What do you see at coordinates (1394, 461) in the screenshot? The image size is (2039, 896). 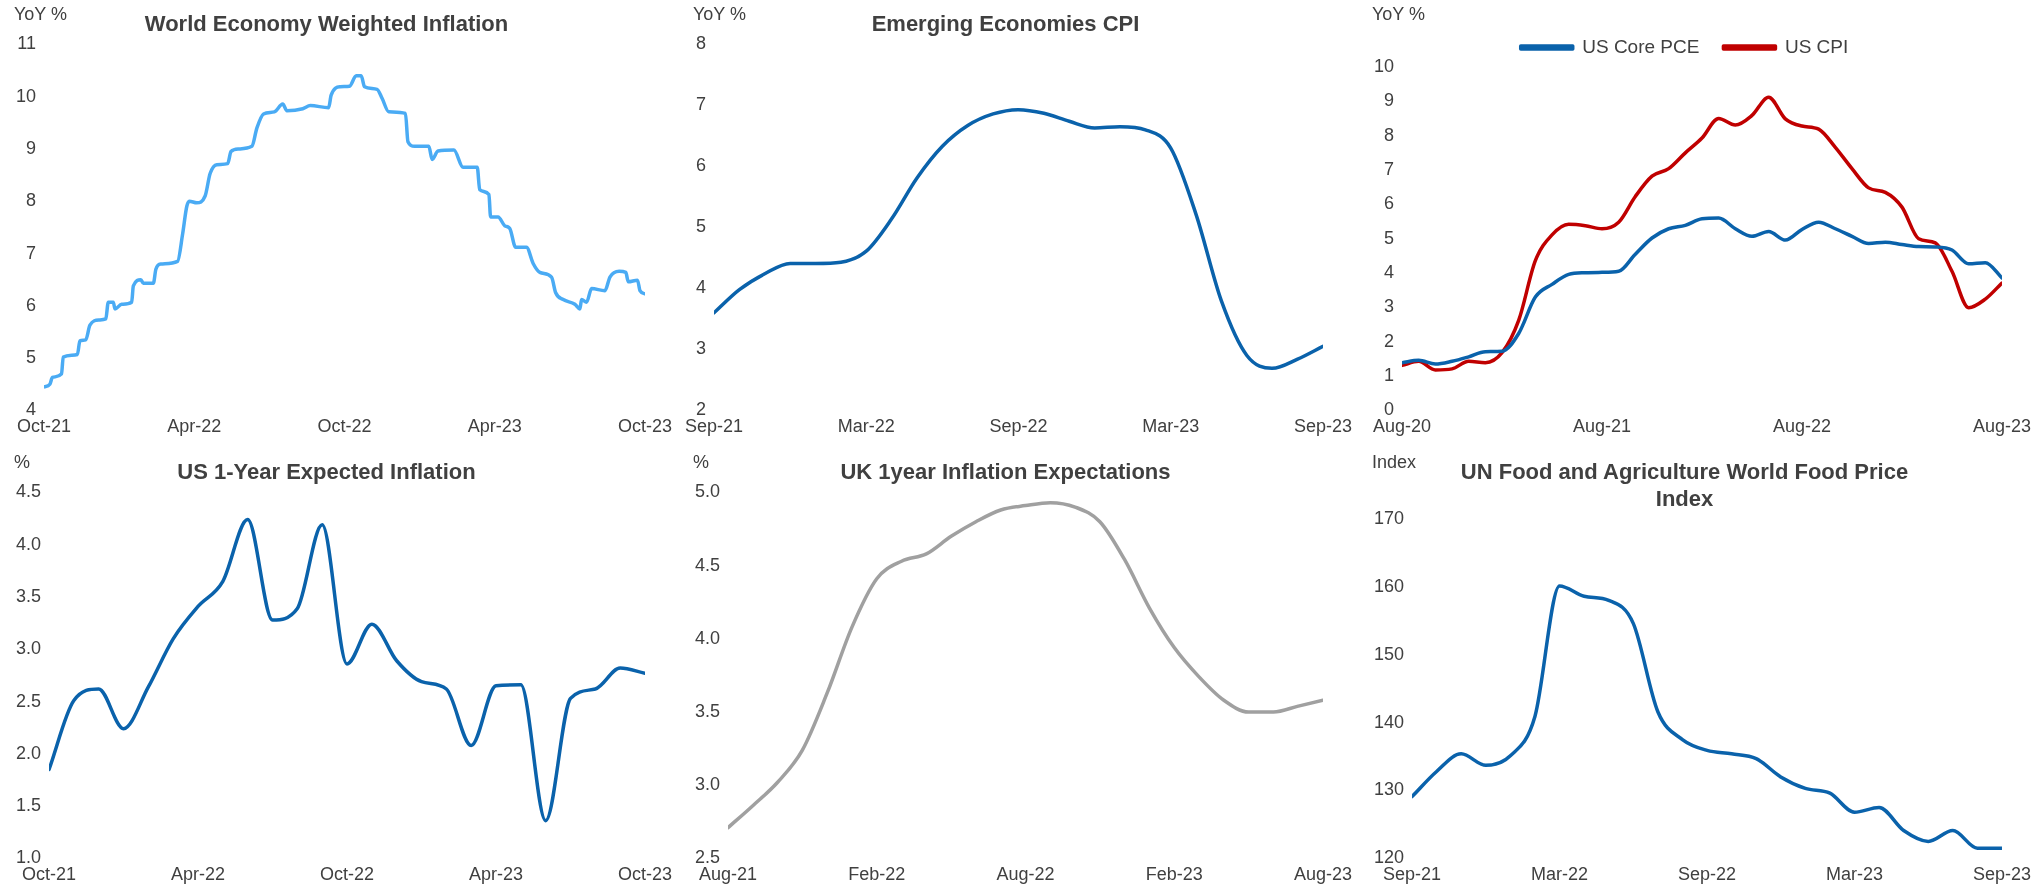 I see `y-axis-title: Index` at bounding box center [1394, 461].